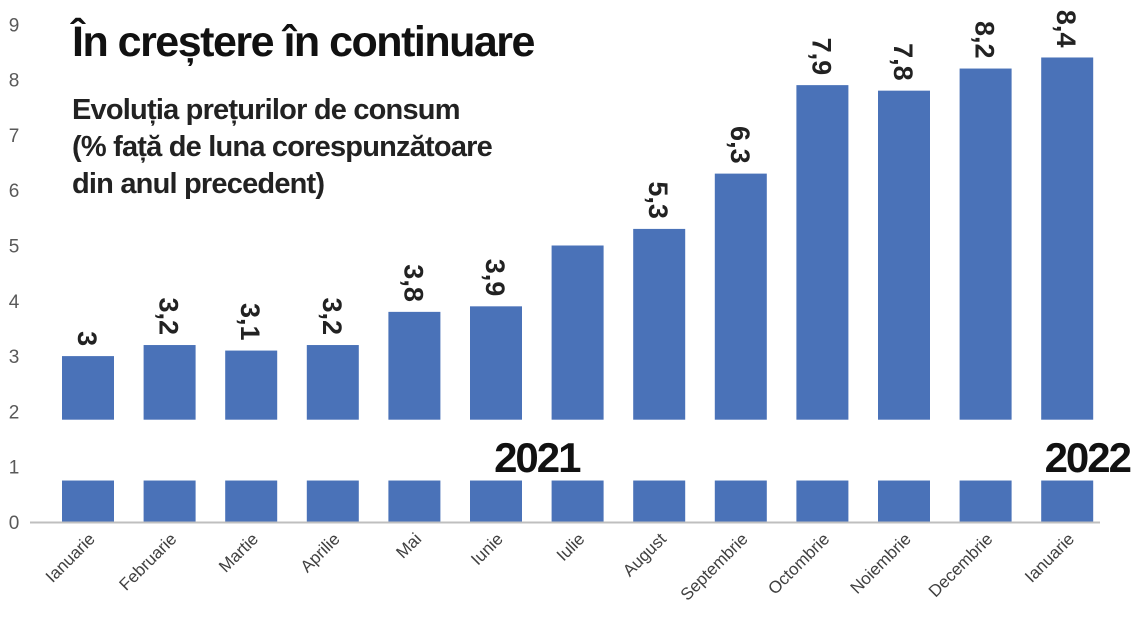  Describe the element at coordinates (198, 184) in the screenshot. I see `subtitle-line: din anul precedent)` at that location.